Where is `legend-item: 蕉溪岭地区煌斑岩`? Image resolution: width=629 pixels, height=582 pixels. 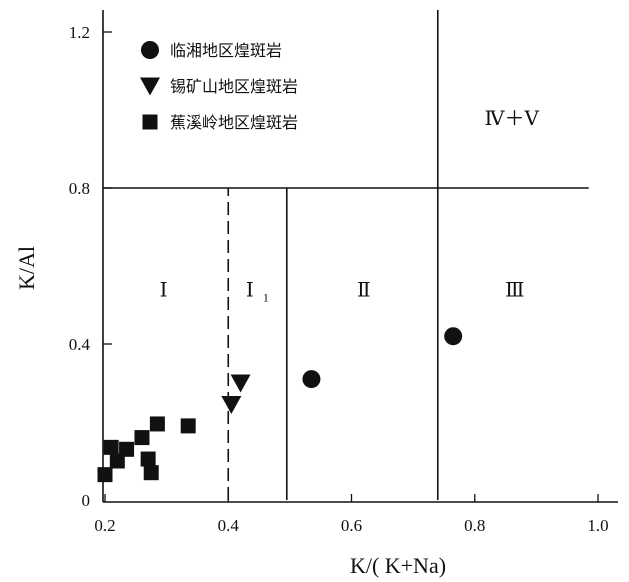 legend-item: 蕉溪岭地区煌斑岩 is located at coordinates (220, 122).